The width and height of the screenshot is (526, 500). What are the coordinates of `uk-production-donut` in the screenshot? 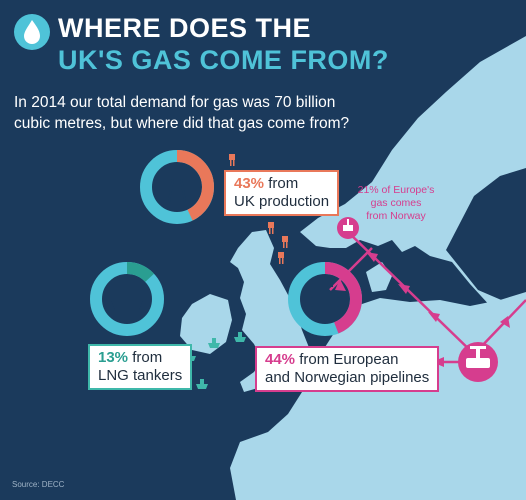 It's located at (177, 187).